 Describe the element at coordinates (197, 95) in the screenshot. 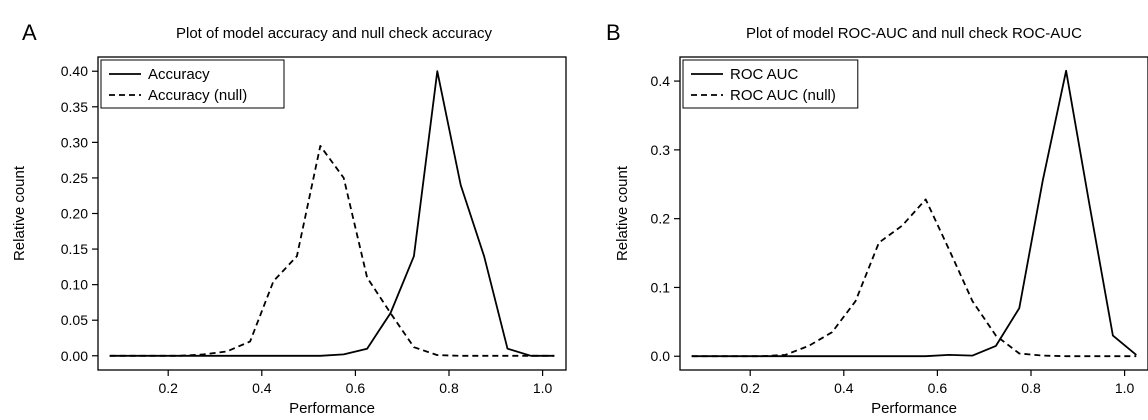

I see `legend-label: Accuracy (null)` at that location.